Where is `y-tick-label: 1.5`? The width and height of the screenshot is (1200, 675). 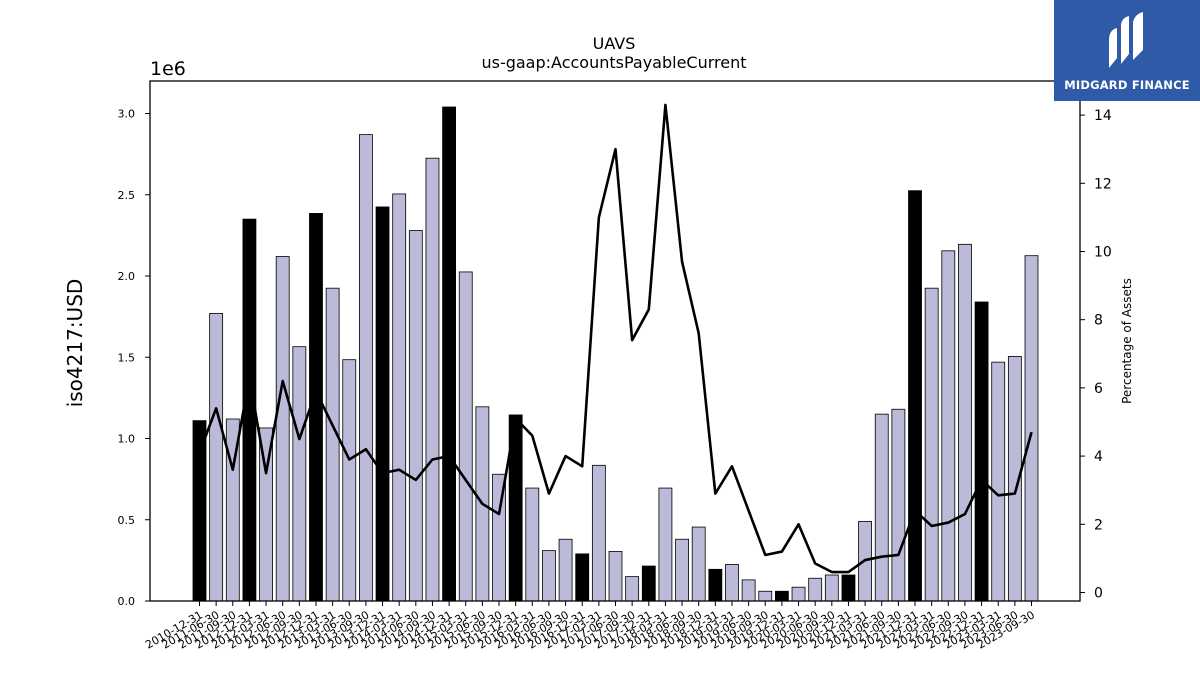
y-tick-label: 1.5 is located at coordinates (127, 357).